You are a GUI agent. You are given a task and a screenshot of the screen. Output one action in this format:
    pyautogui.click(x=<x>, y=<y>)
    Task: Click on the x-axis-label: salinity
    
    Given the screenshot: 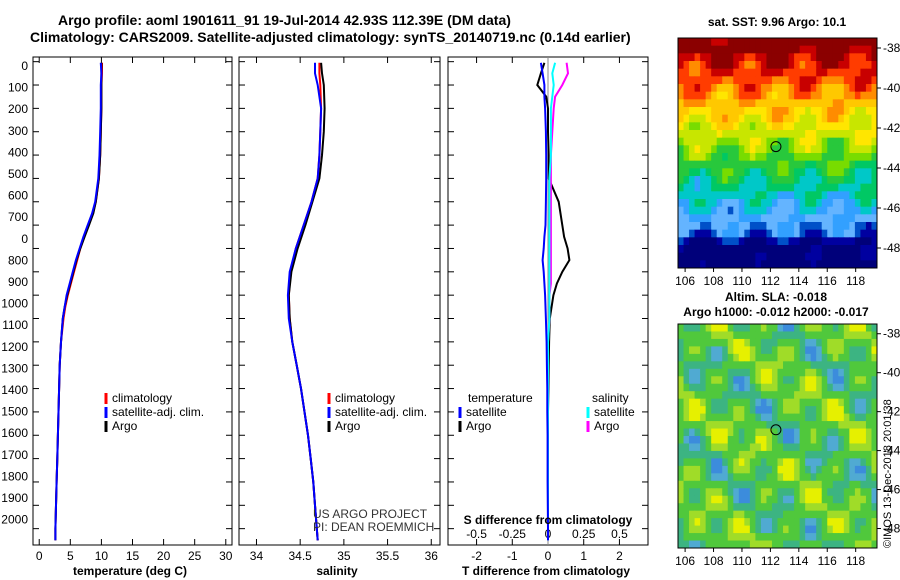 What is the action you would take?
    pyautogui.click(x=337, y=571)
    